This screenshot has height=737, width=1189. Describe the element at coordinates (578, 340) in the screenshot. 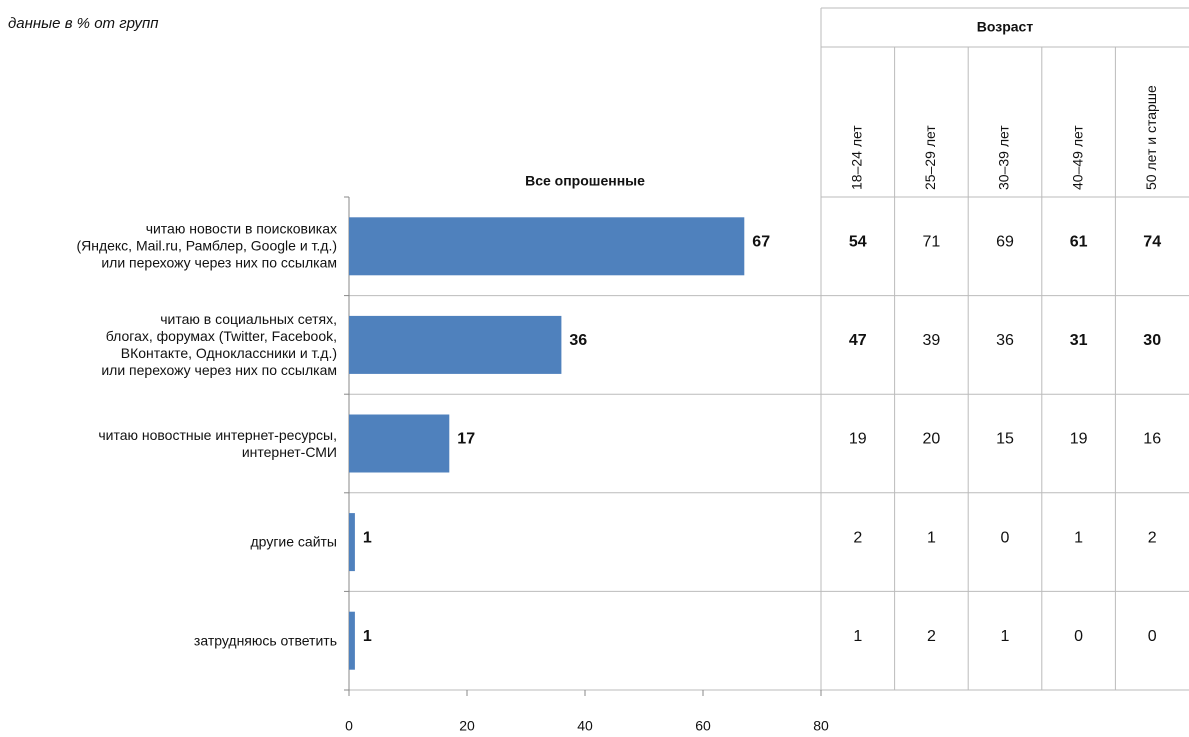

I see `value-label: 36` at that location.